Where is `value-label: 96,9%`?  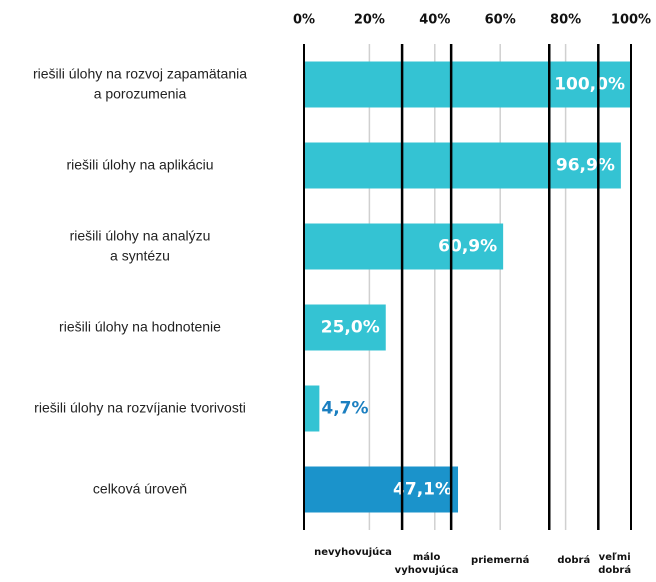
value-label: 96,9% is located at coordinates (585, 166).